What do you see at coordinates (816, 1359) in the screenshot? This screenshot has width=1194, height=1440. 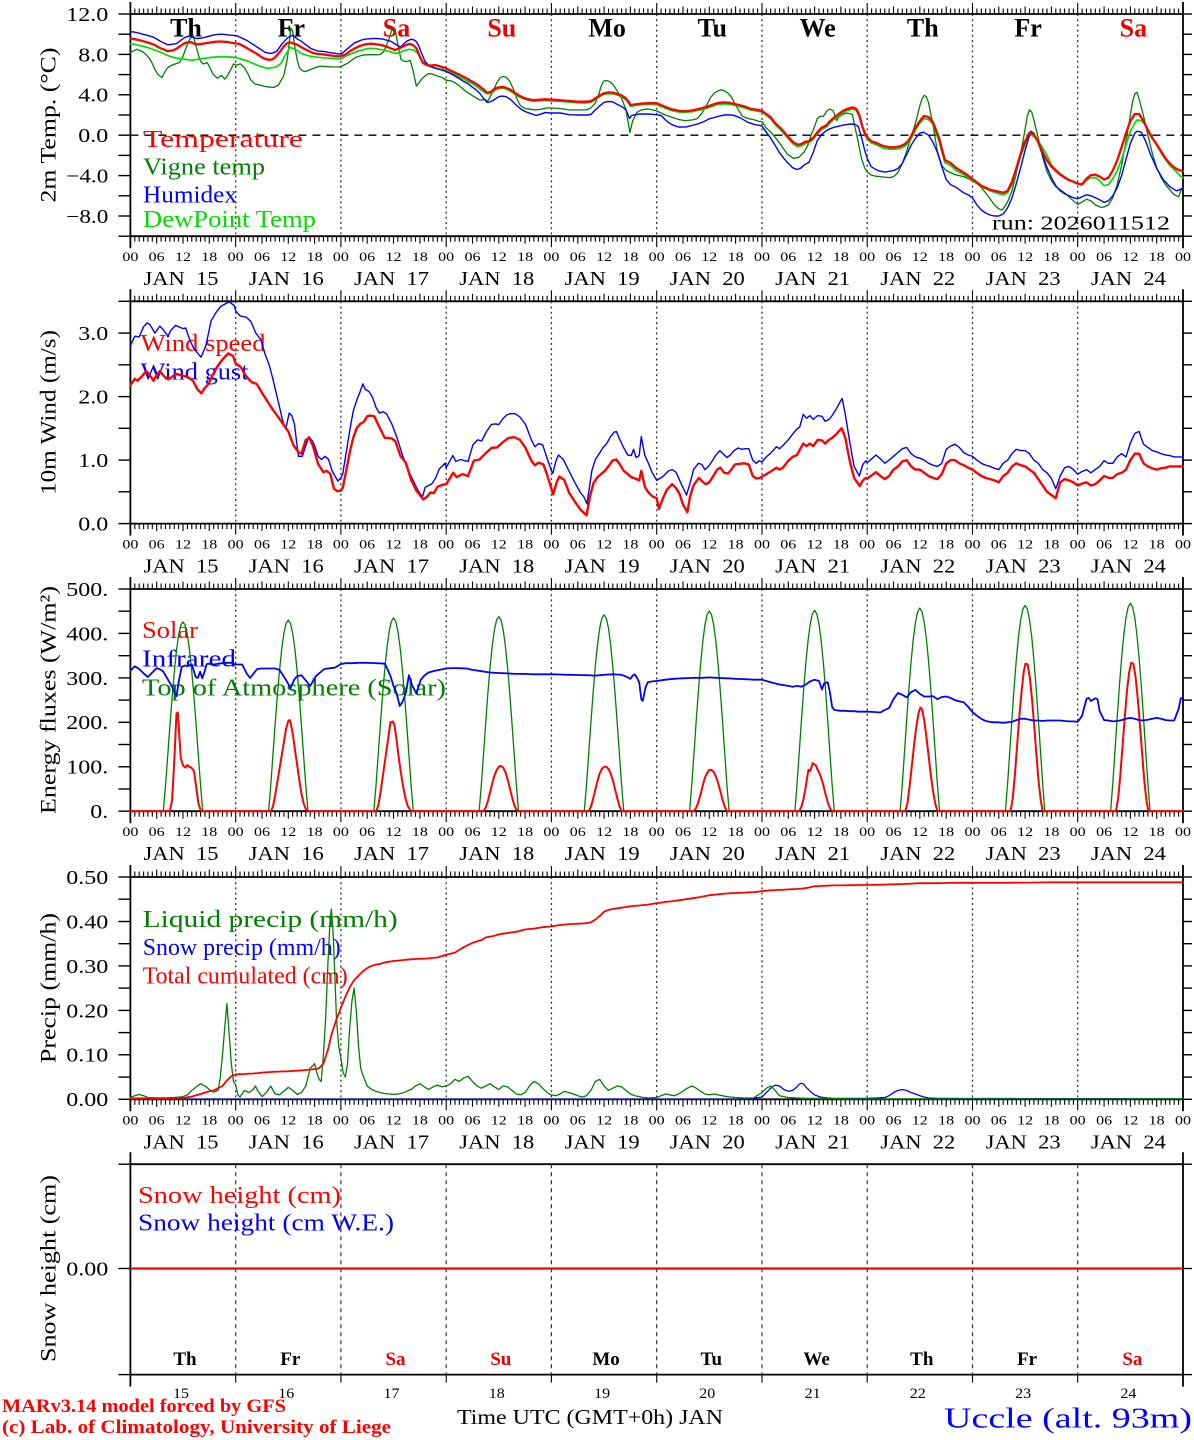 I see `svg-text: We` at bounding box center [816, 1359].